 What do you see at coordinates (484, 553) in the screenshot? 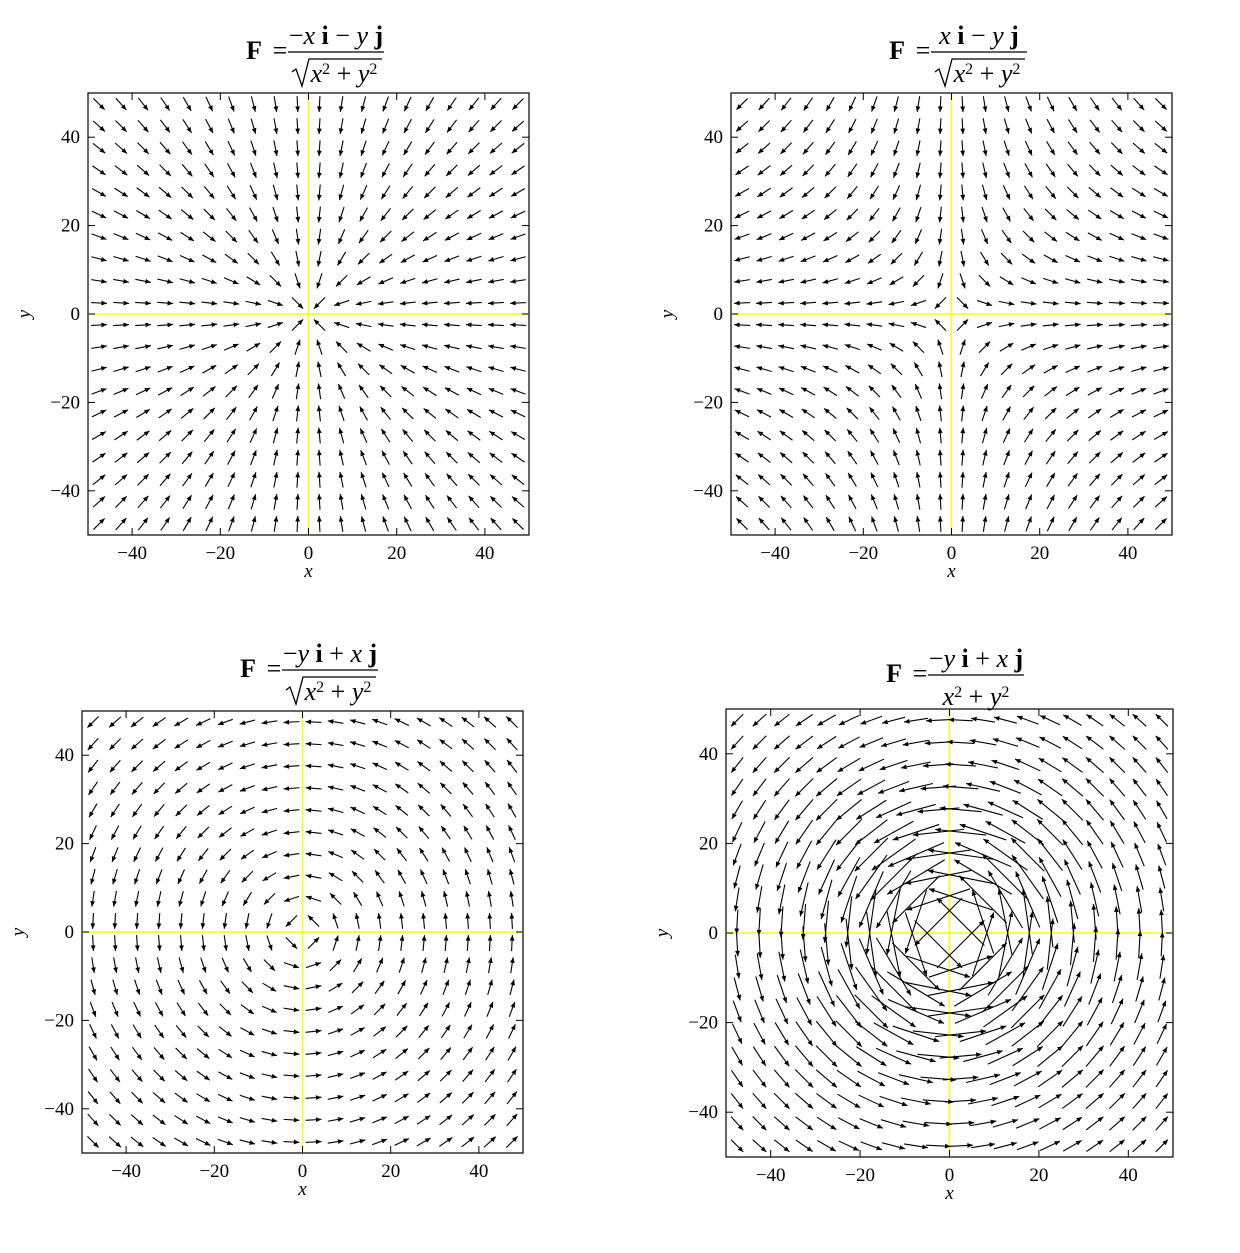
I see `x-tick-label: 40` at bounding box center [484, 553].